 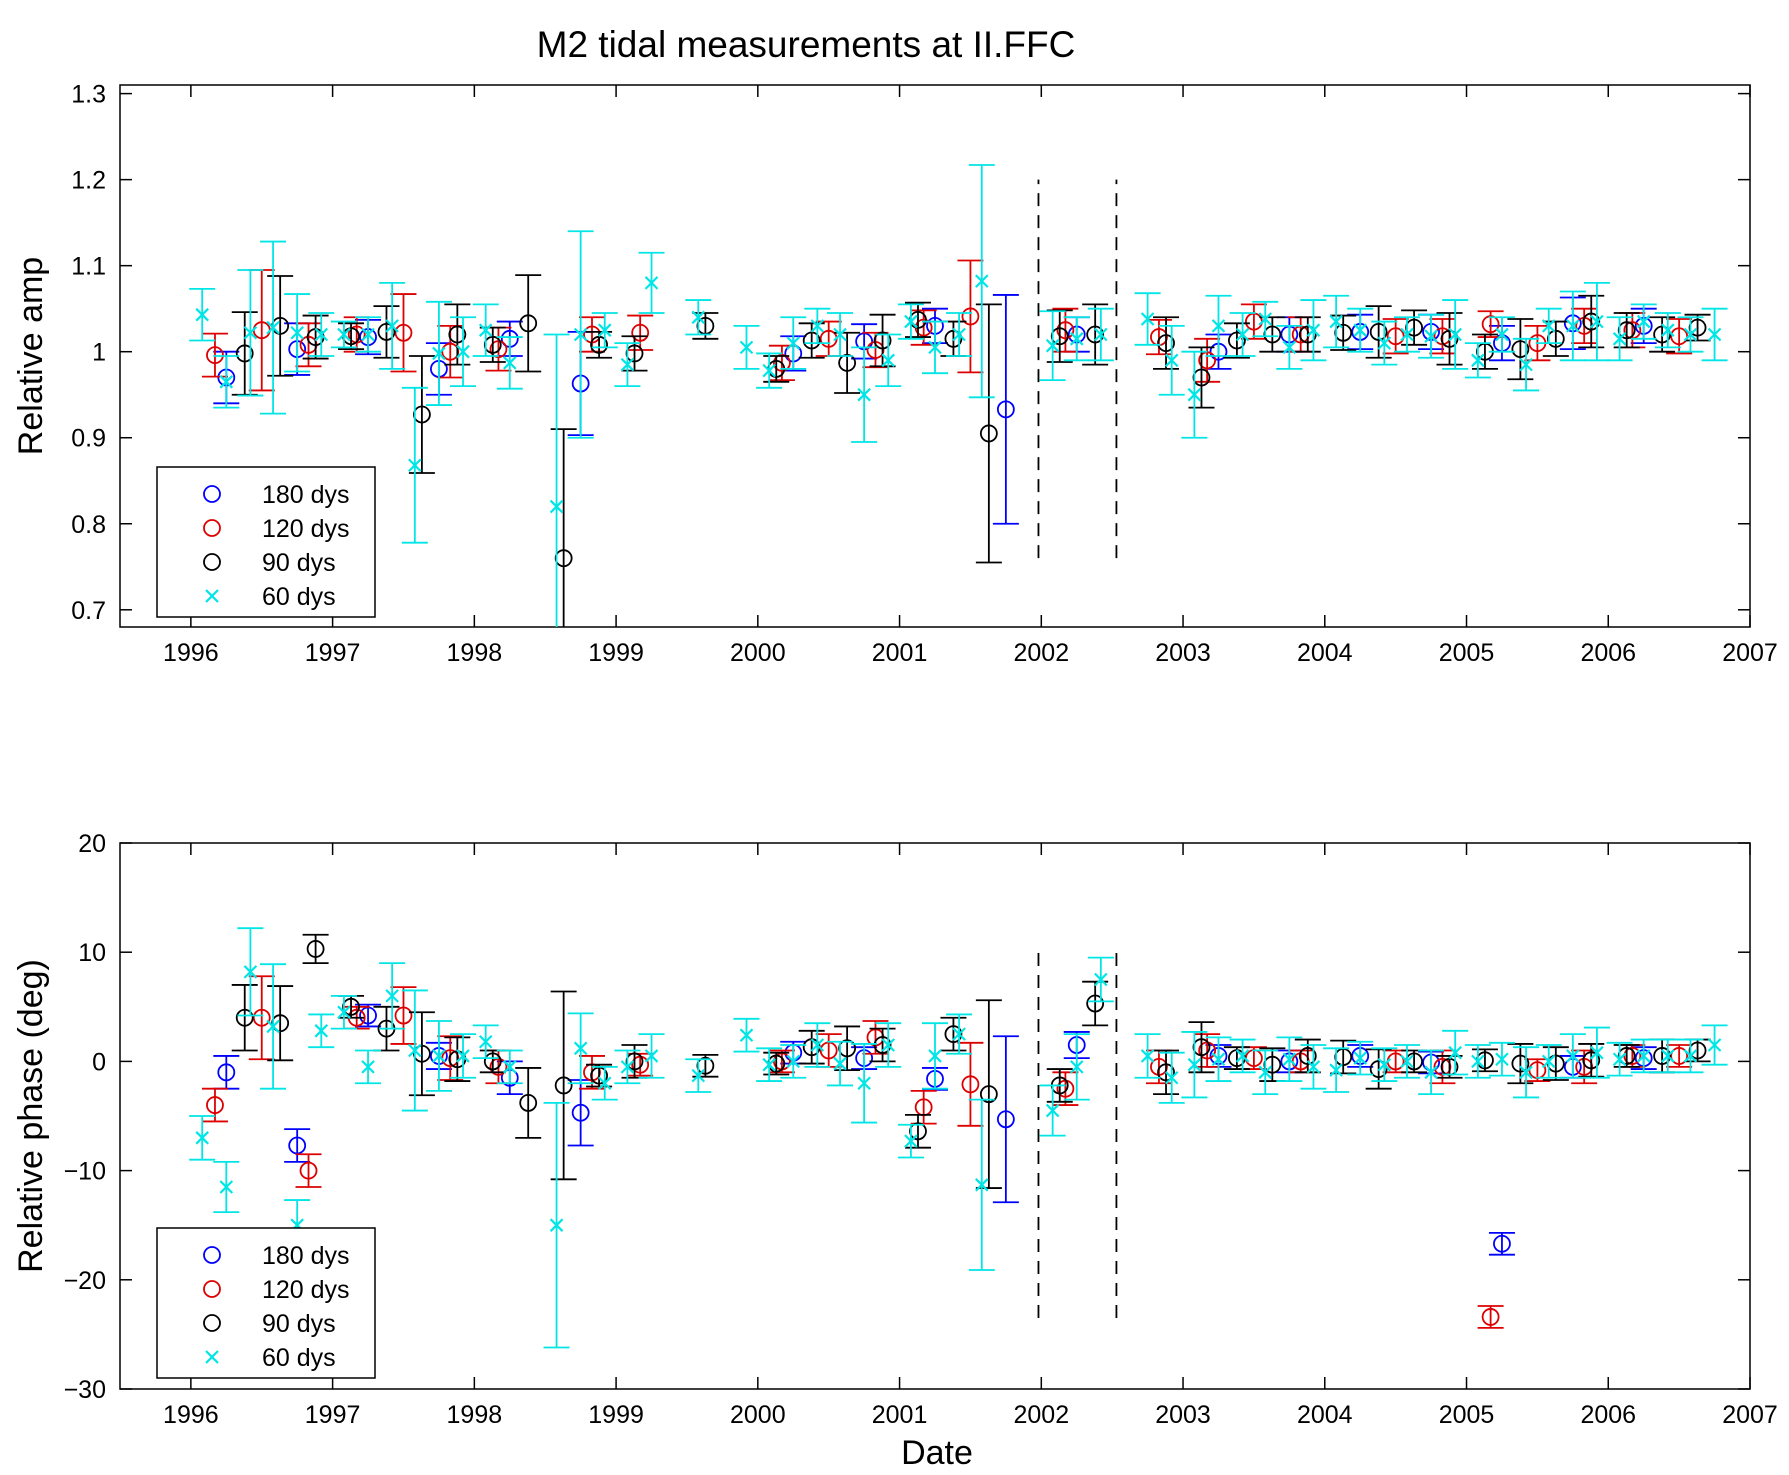 I want to click on x-tick-label: 2007, so click(x=1750, y=1415).